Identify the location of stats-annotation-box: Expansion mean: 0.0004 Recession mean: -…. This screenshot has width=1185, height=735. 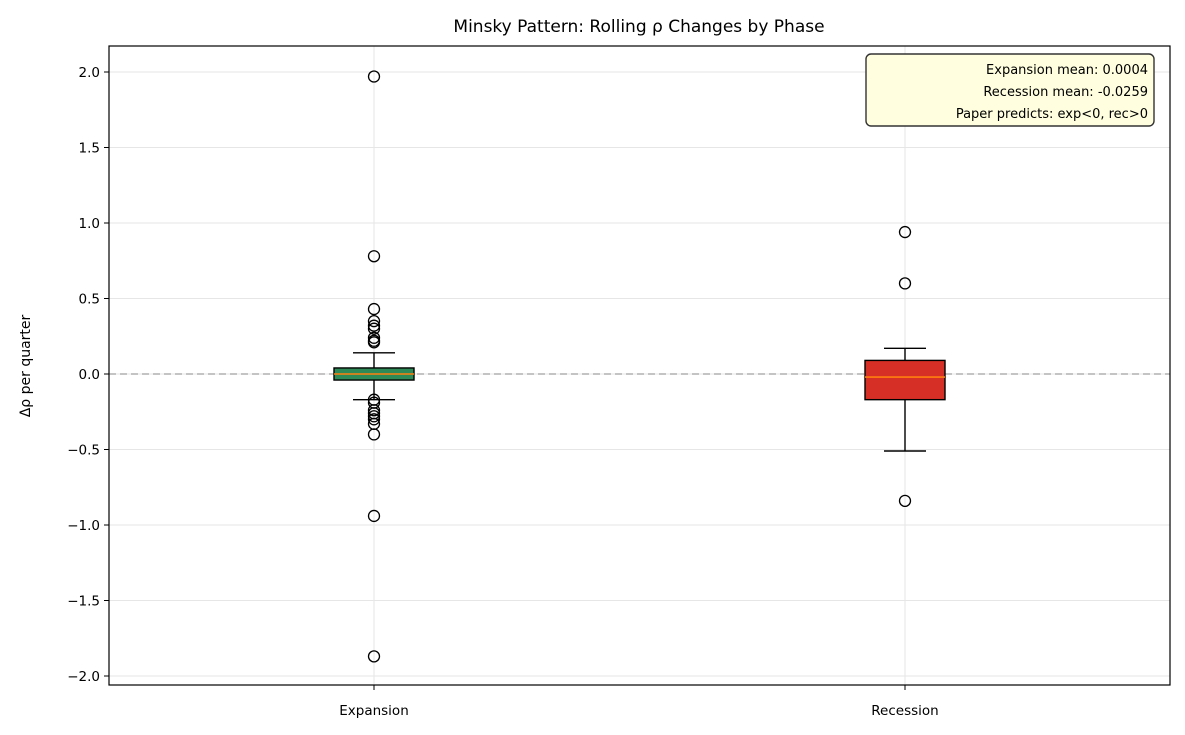
(1010, 90).